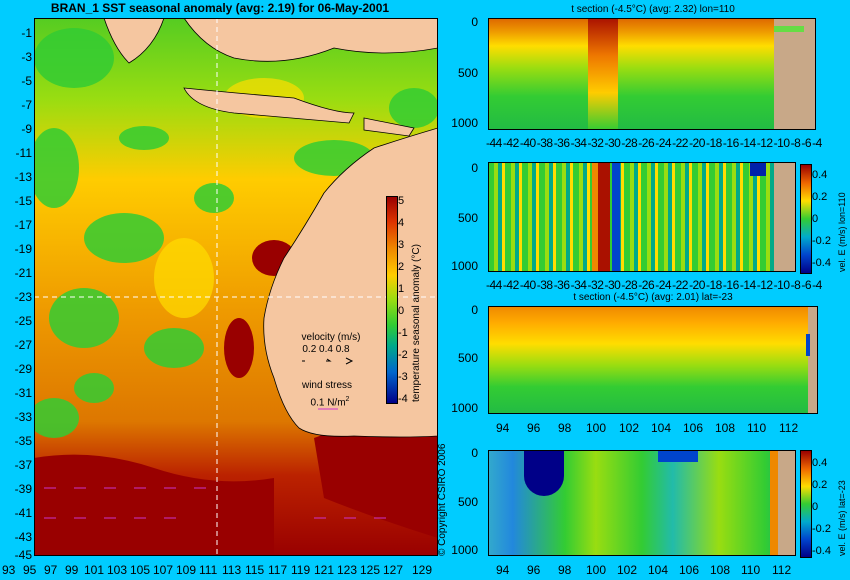  Describe the element at coordinates (23, 441) in the screenshot. I see `lat-tick: -35` at that location.